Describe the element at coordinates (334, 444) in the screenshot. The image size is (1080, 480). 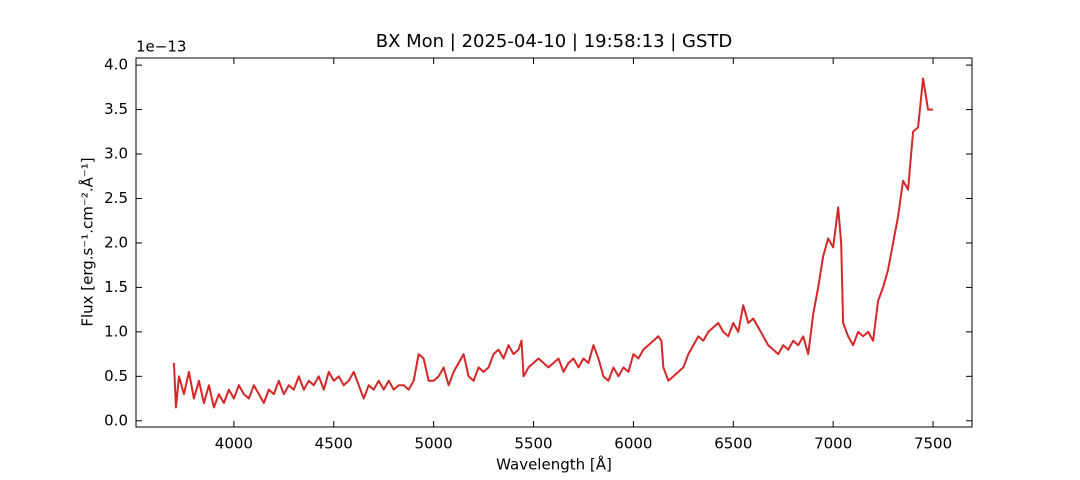
I see `x-tick-label: 4500` at that location.